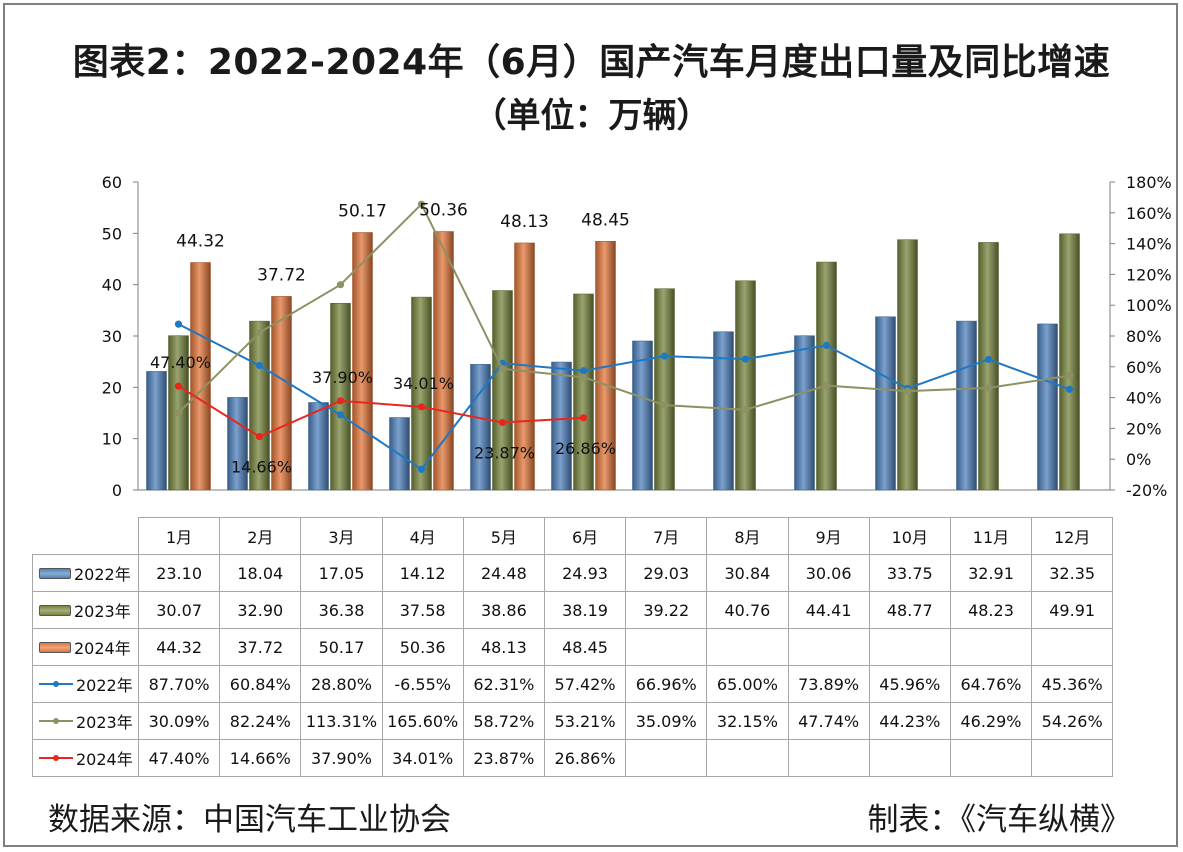 The width and height of the screenshot is (1183, 852). I want to click on growth-point-2022年-9月, so click(826, 345).